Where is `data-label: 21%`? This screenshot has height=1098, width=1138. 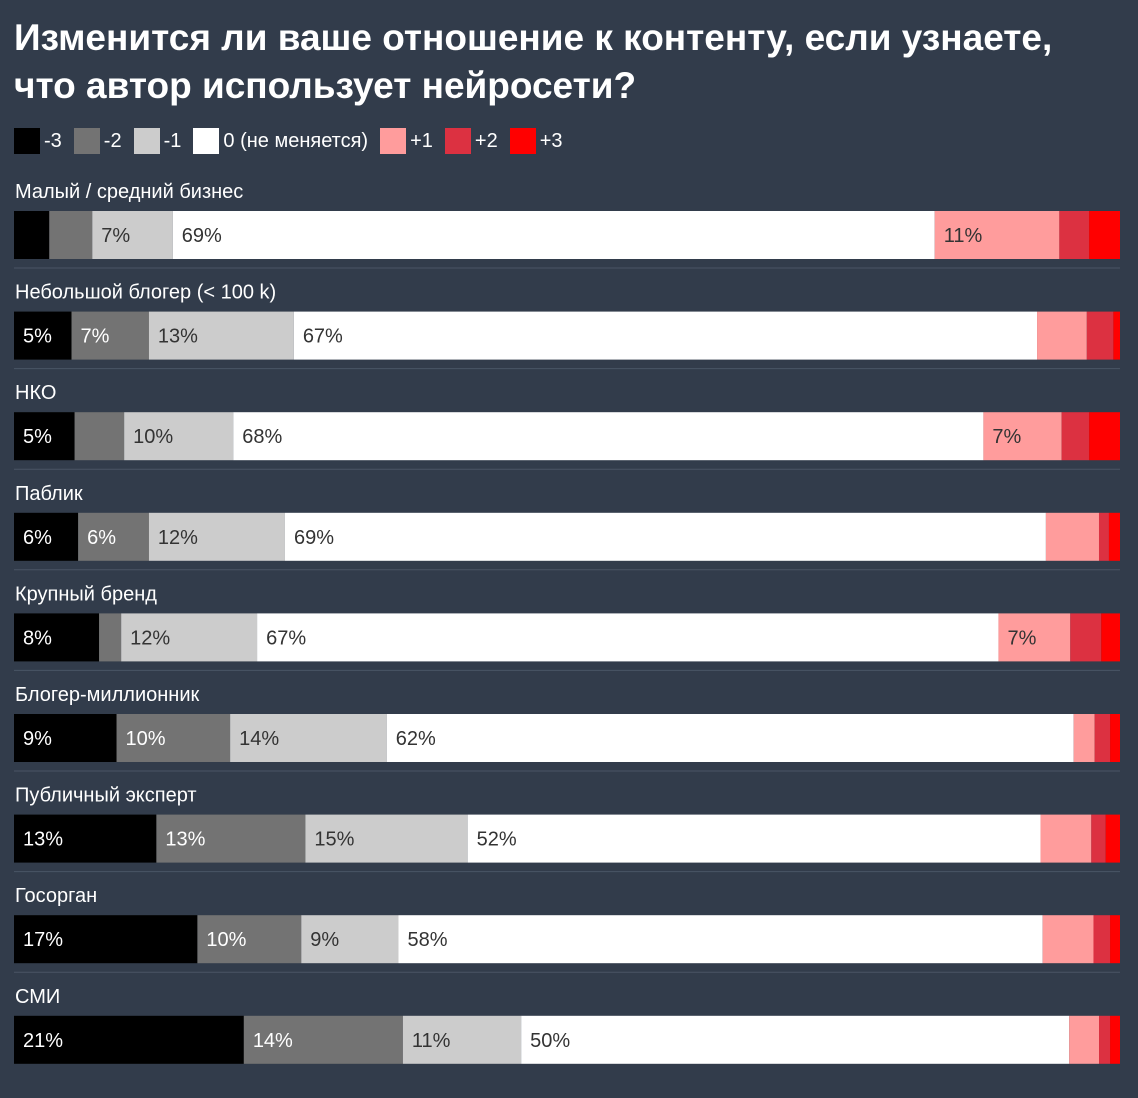 data-label: 21% is located at coordinates (43, 1041).